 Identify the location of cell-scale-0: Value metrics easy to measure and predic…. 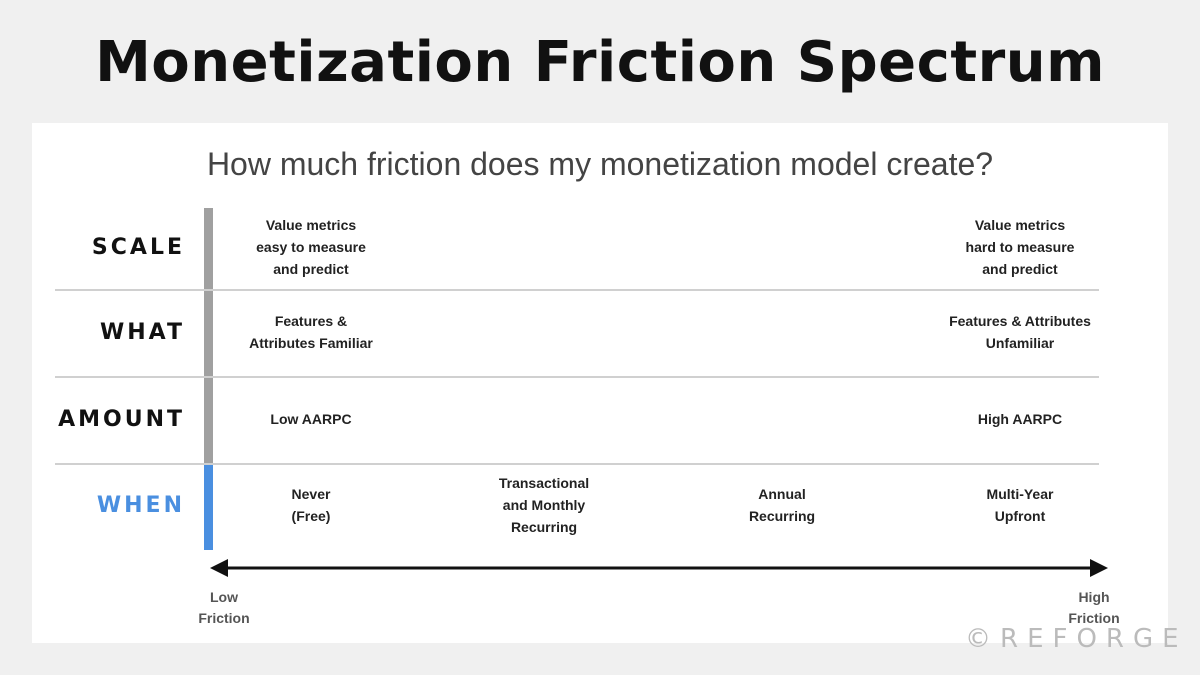
(311, 247).